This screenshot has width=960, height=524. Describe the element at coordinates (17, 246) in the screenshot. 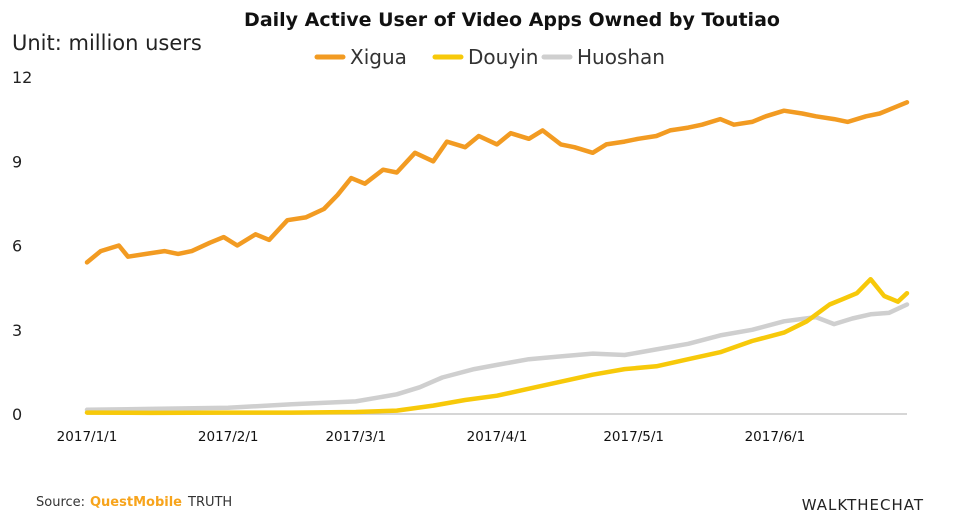

I see `y-tick-label: 6` at that location.